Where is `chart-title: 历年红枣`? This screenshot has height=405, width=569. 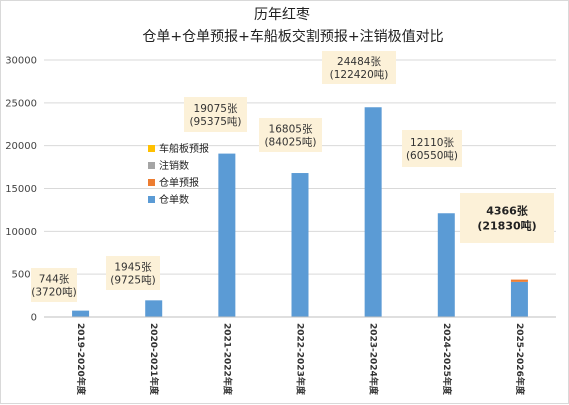
chart-title: 历年红枣 is located at coordinates (282, 15).